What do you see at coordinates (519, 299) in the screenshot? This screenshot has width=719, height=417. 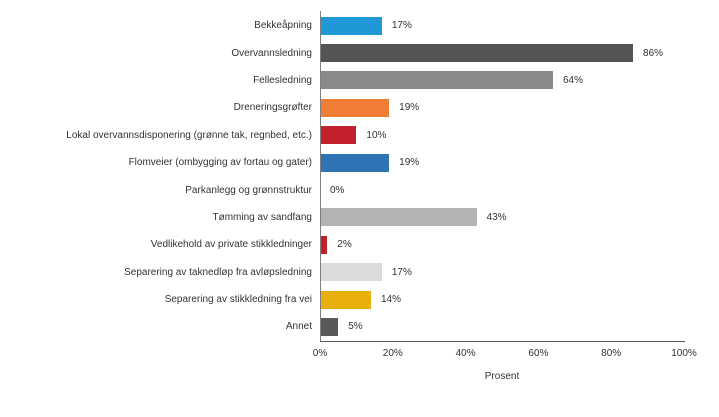 I see `bar-track: 14%` at bounding box center [519, 299].